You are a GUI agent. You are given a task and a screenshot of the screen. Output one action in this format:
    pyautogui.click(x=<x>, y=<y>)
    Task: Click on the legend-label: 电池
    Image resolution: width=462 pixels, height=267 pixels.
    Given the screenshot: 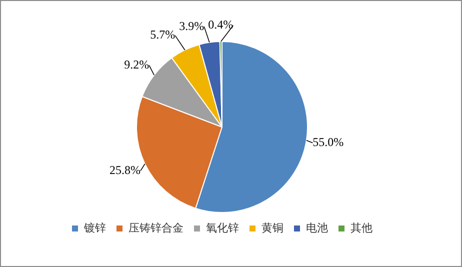 What is the action you would take?
    pyautogui.click(x=317, y=227)
    